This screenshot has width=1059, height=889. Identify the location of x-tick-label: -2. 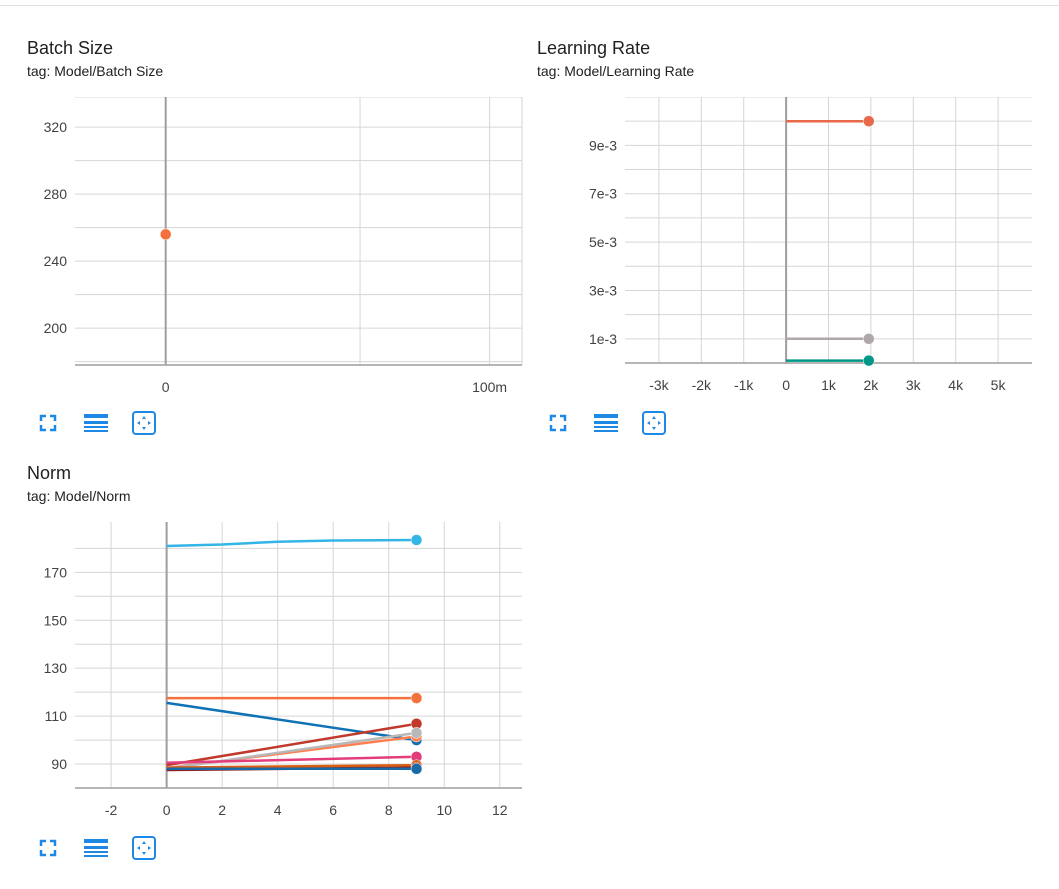
(111, 810).